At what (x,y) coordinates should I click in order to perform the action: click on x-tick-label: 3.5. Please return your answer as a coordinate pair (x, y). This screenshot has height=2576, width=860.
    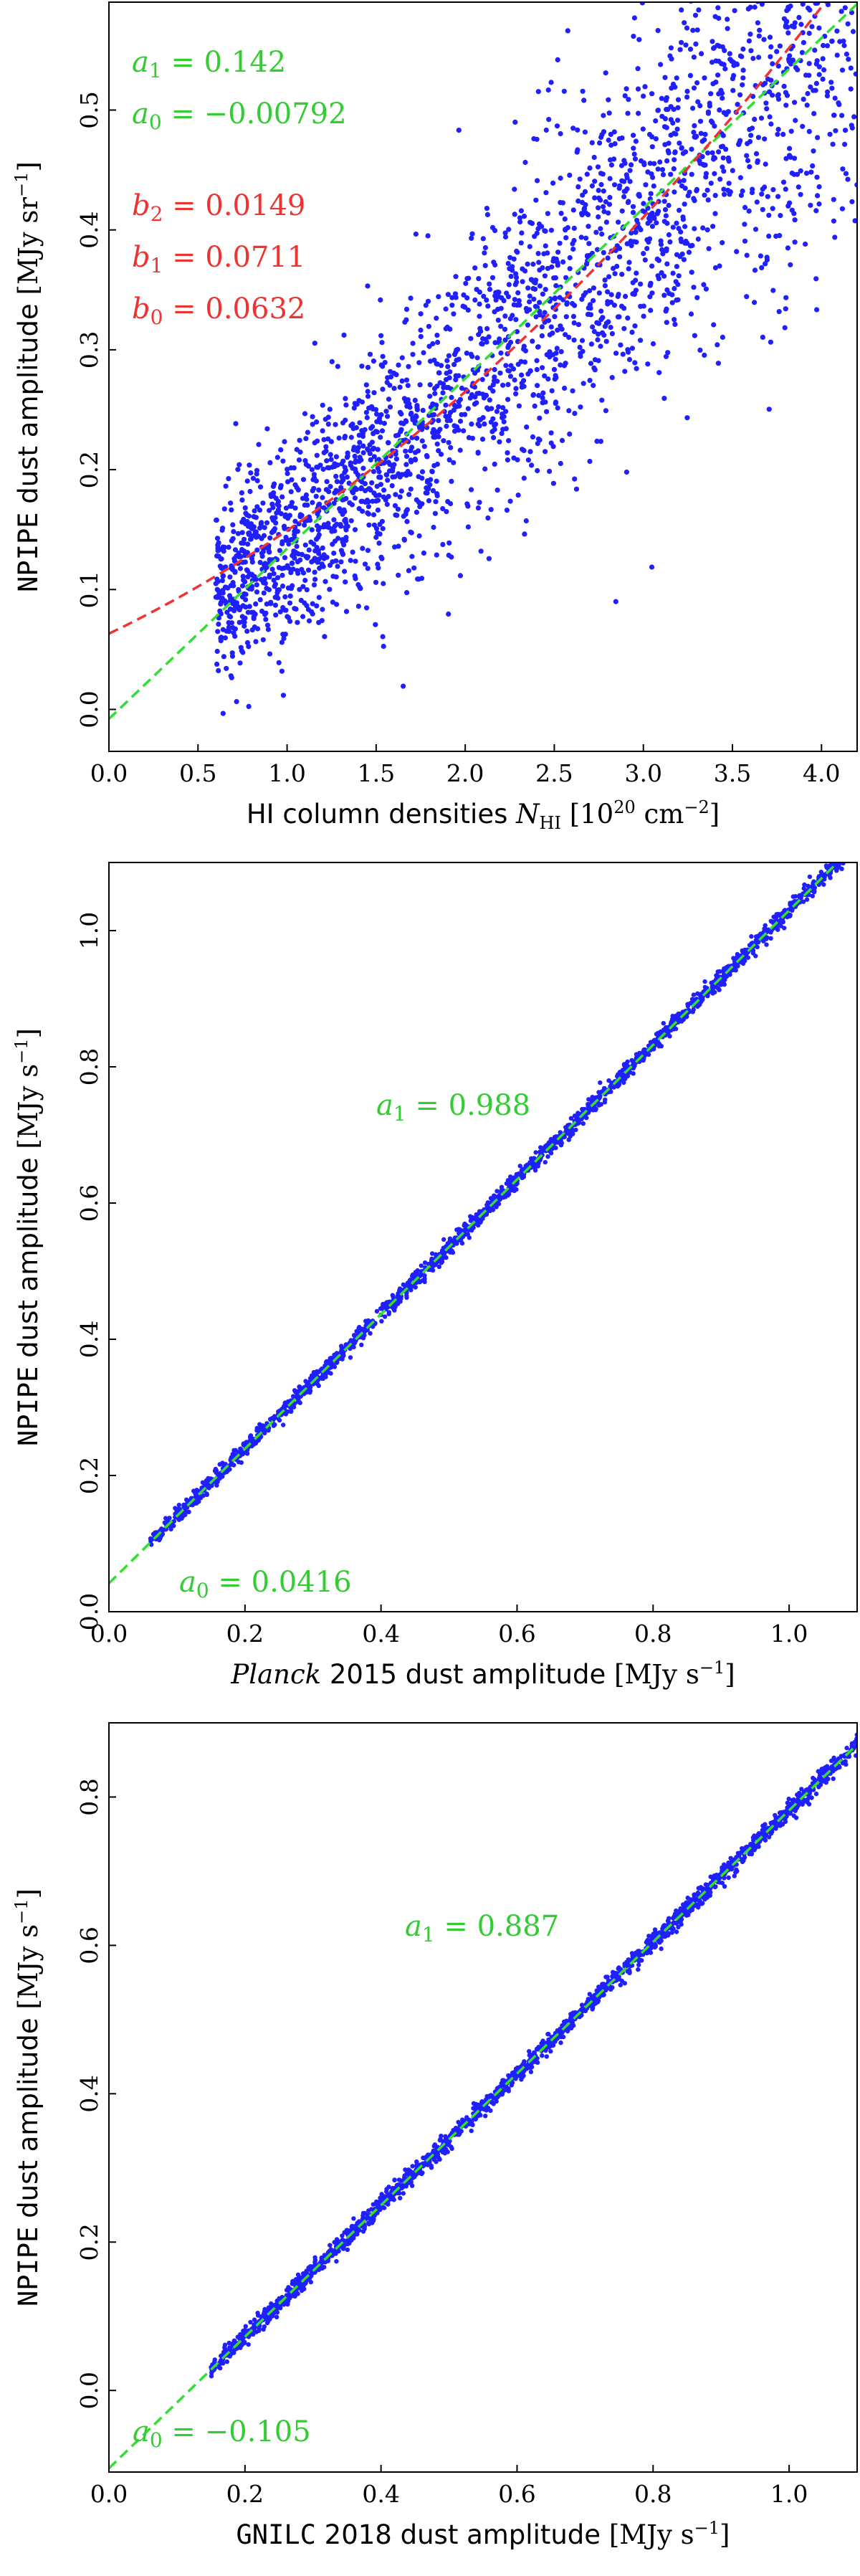
    Looking at the image, I should click on (732, 773).